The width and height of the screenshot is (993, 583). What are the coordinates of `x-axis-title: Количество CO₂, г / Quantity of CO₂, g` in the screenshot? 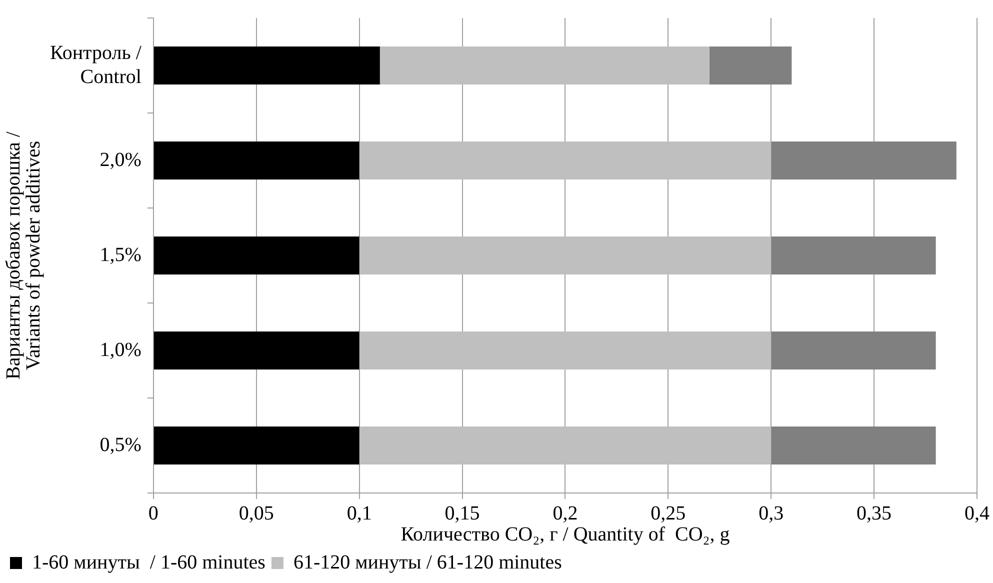 It's located at (565, 534).